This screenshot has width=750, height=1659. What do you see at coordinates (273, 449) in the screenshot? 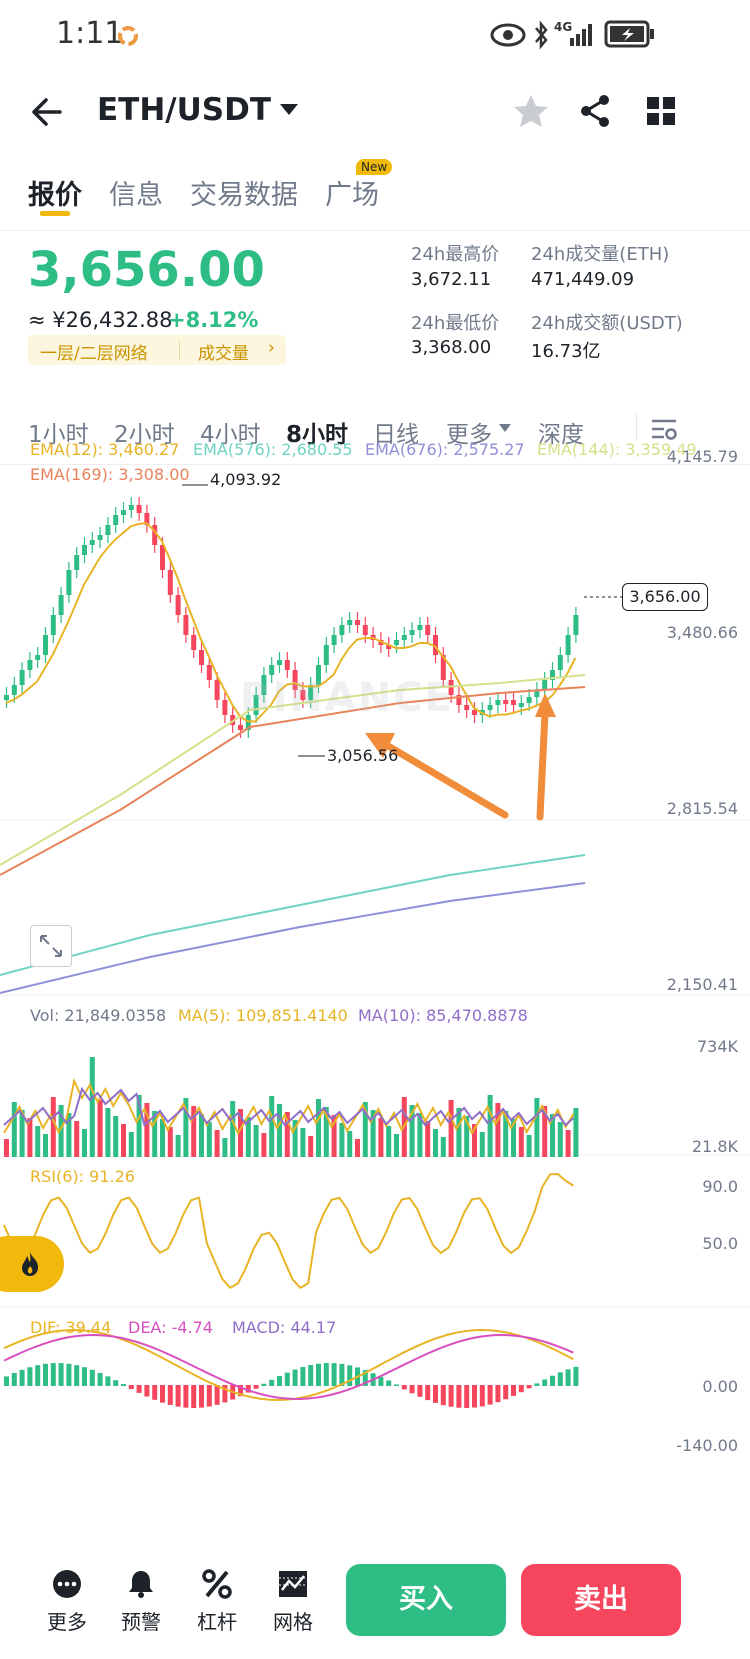
I see `legend-main-item-1: EMA(576): 2,680.55` at bounding box center [273, 449].